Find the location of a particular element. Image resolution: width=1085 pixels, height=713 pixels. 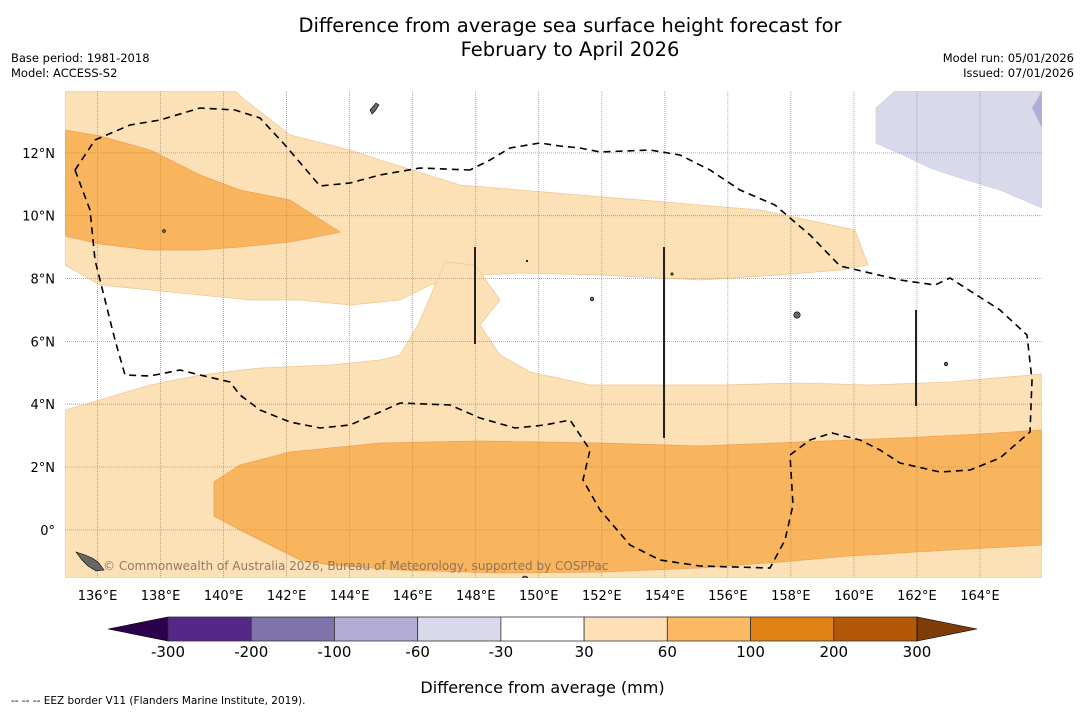

latitude-ticks: 0° 2°N 4°N 6°N 8°N 10°N 12°N is located at coordinates (38, 343).